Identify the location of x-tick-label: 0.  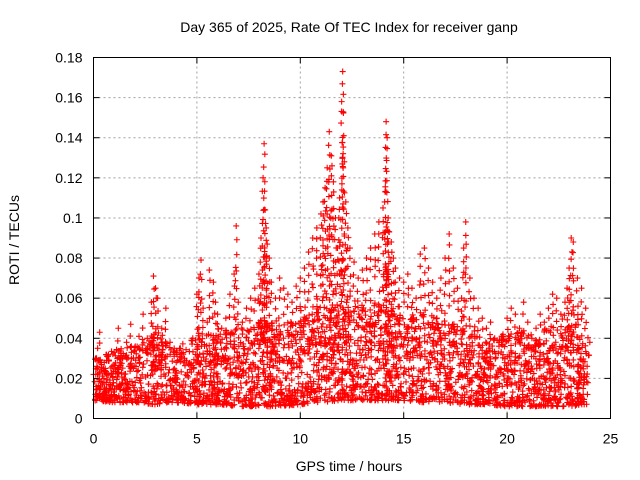
(94, 439).